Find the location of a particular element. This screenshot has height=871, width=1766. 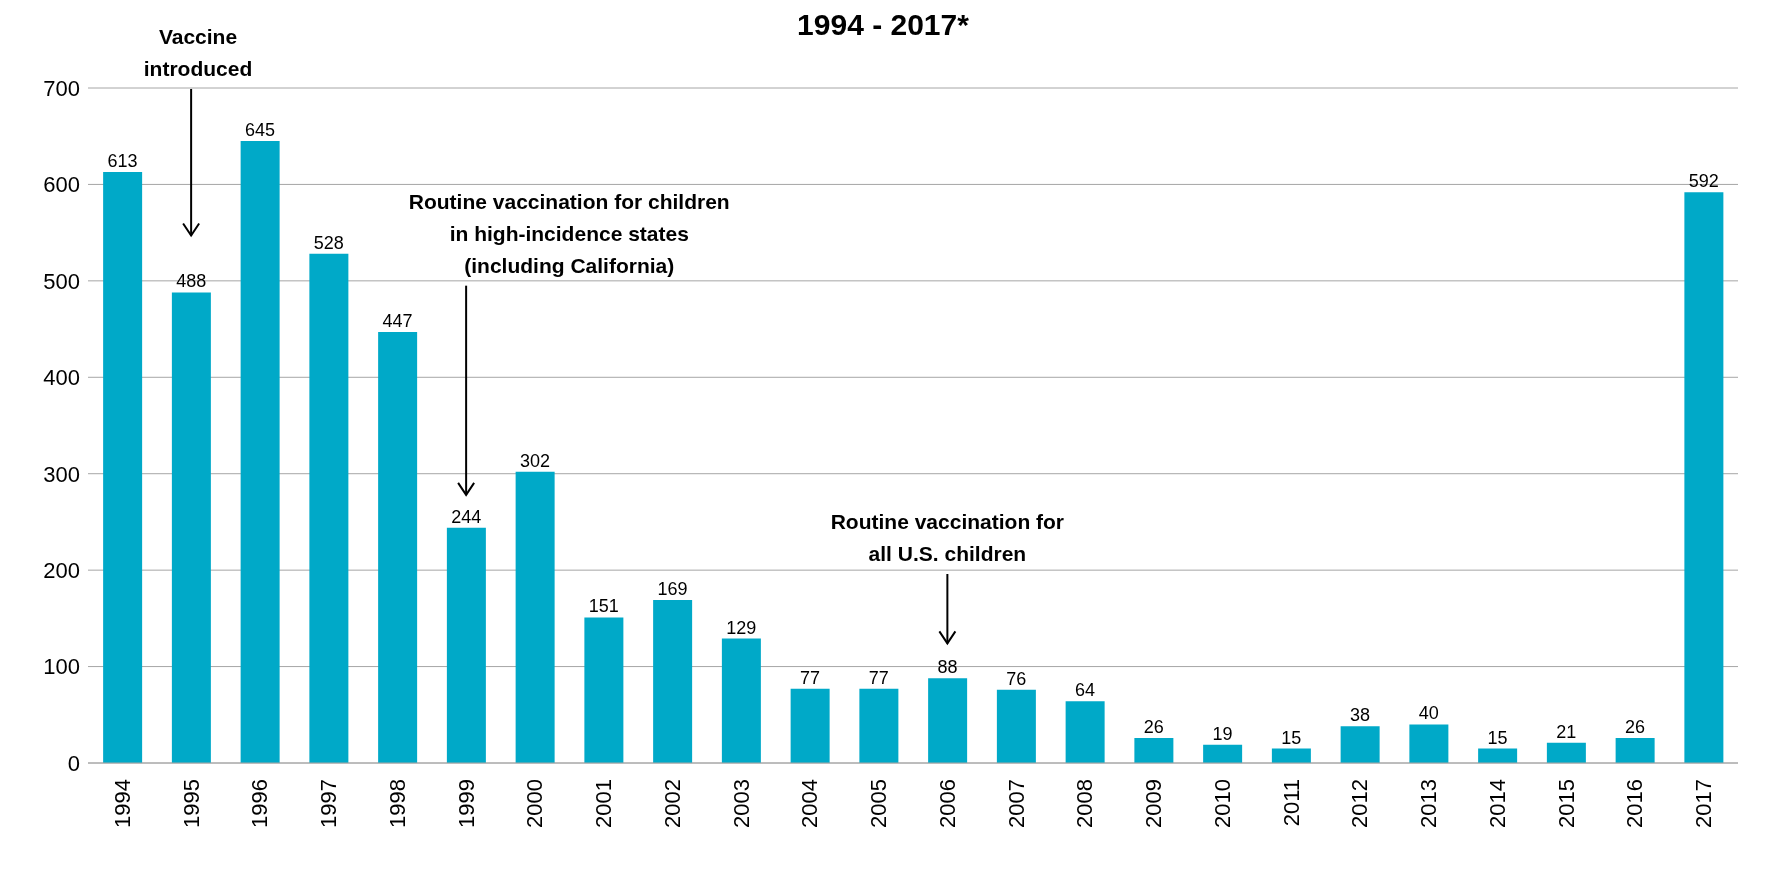

x-tick-label: 1998 is located at coordinates (397, 803).